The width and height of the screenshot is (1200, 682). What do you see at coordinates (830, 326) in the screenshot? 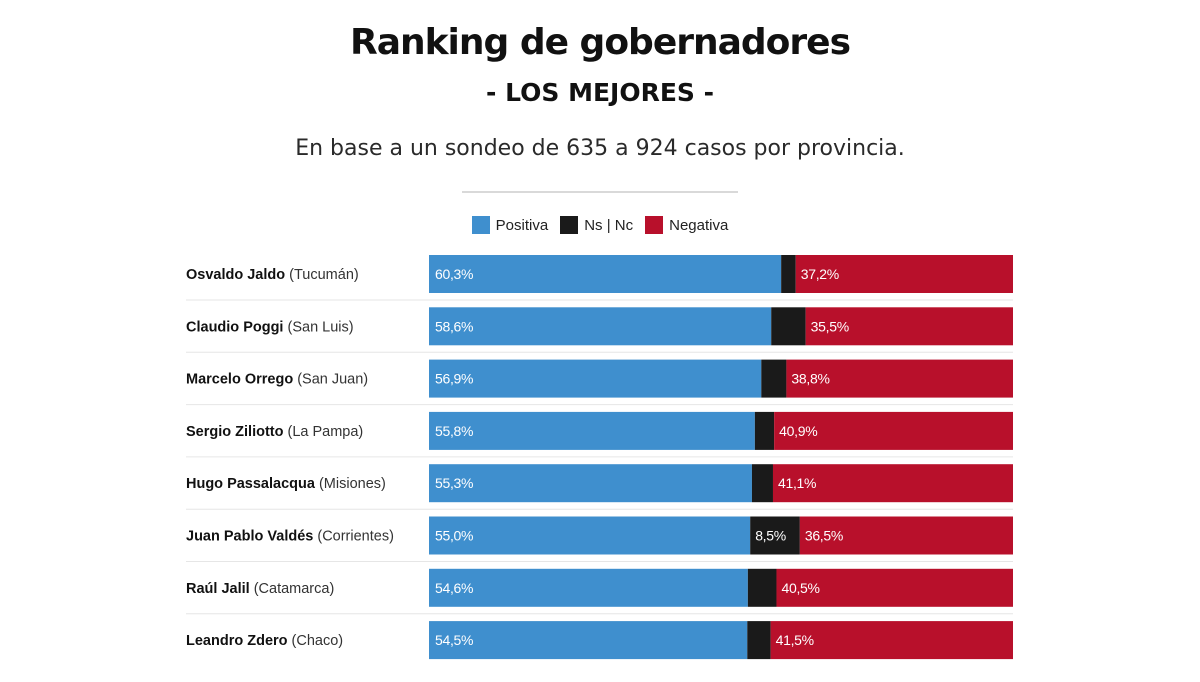
I see `label-negative: 35,5%` at bounding box center [830, 326].